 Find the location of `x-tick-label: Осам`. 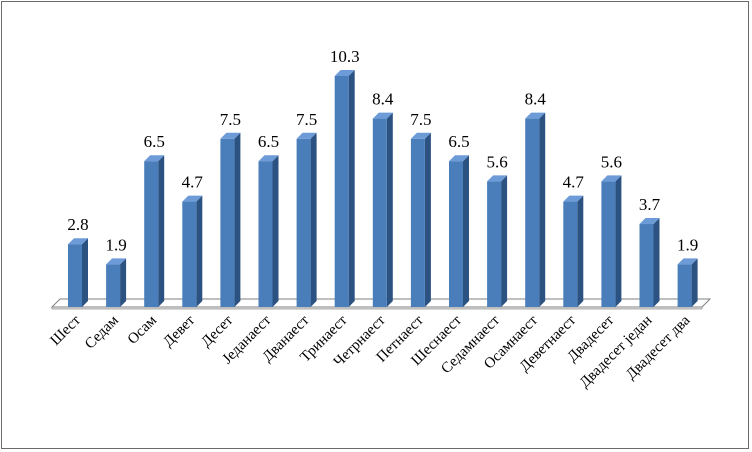

x-tick-label: Осам is located at coordinates (143, 330).